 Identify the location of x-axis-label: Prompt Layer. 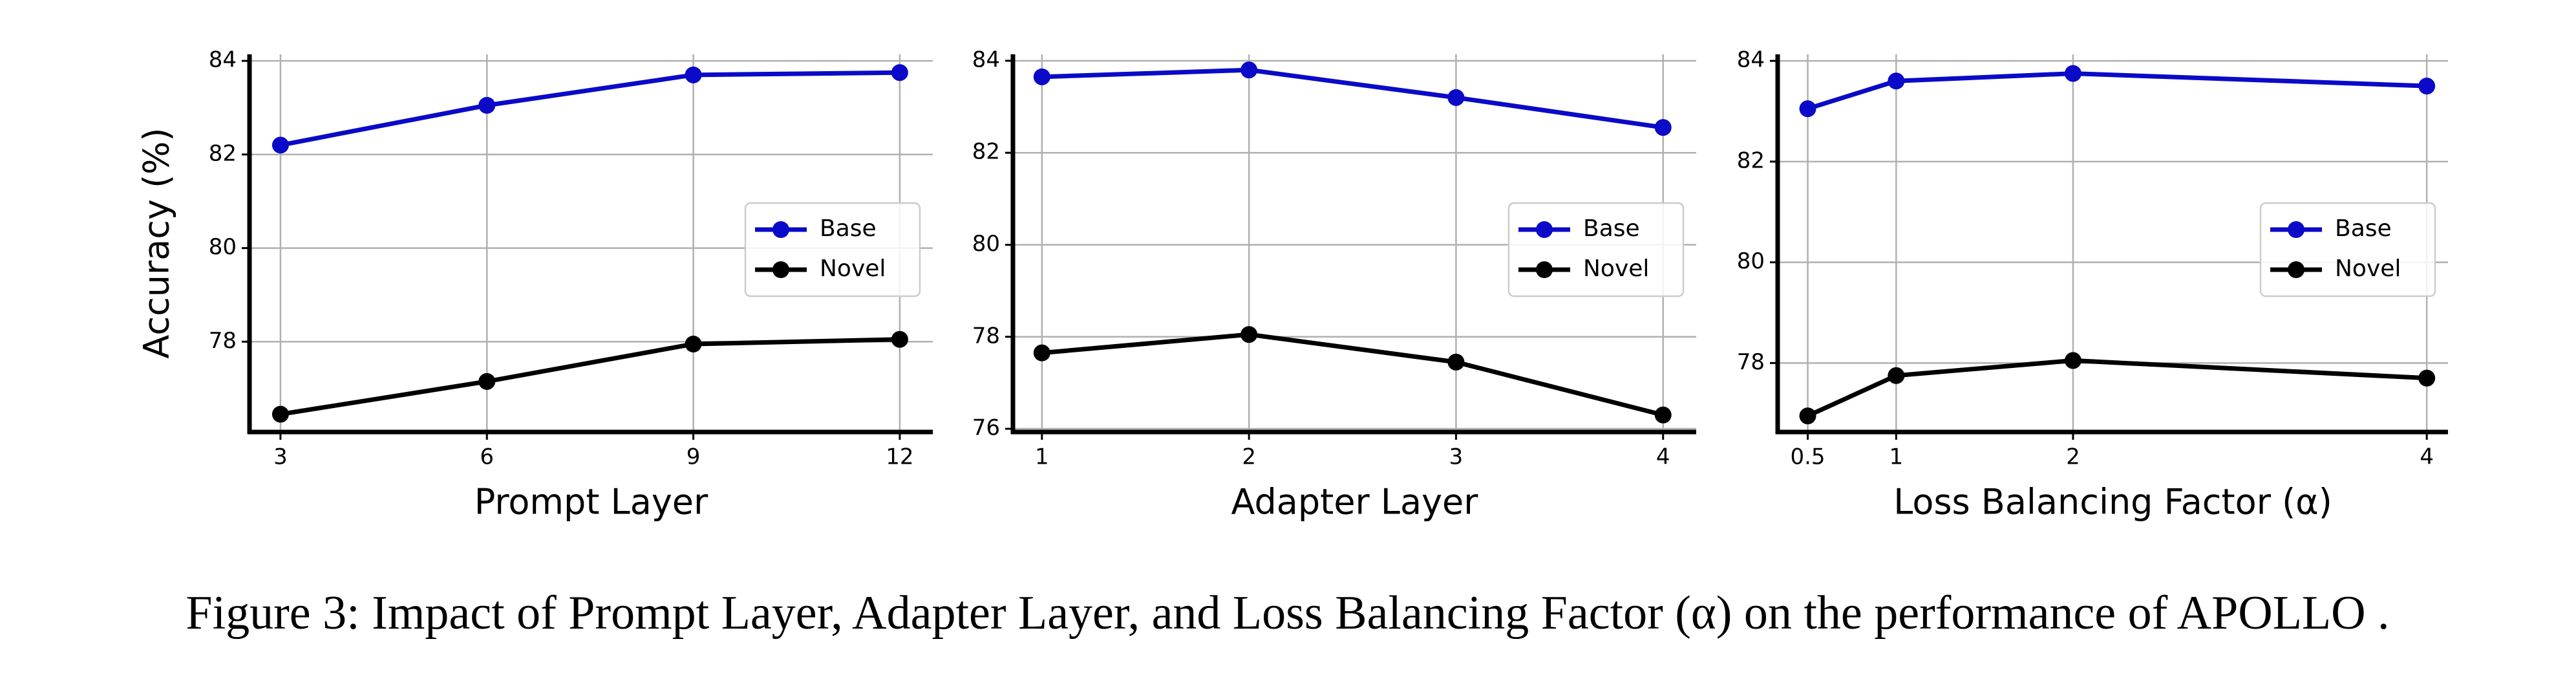
(591, 502).